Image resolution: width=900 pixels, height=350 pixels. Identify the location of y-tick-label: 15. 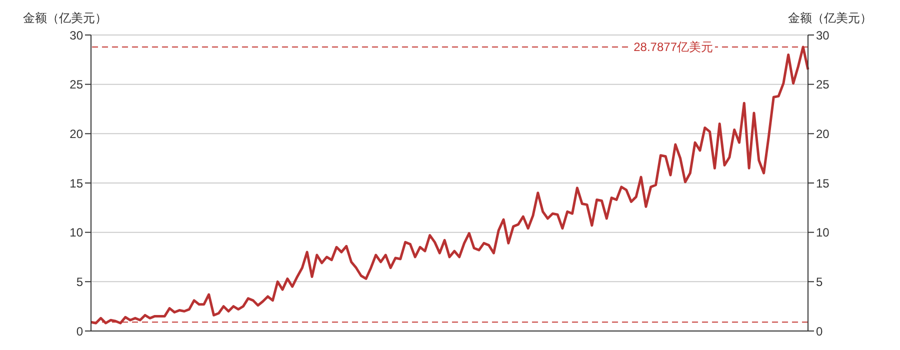
(77, 183).